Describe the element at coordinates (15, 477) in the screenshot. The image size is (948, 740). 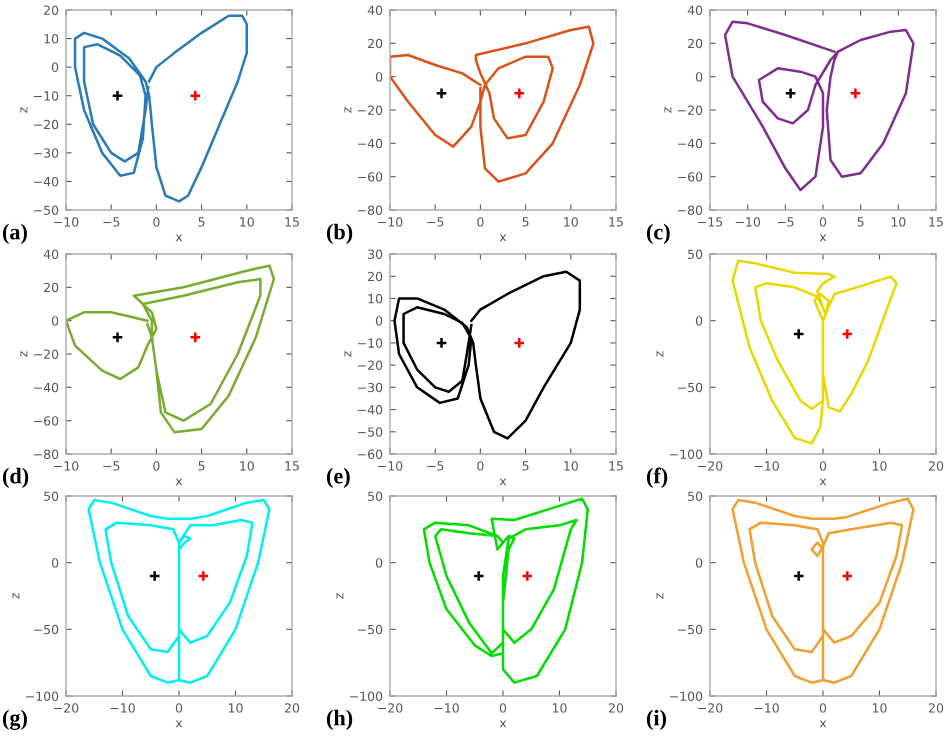
I see `text: (d)` at that location.